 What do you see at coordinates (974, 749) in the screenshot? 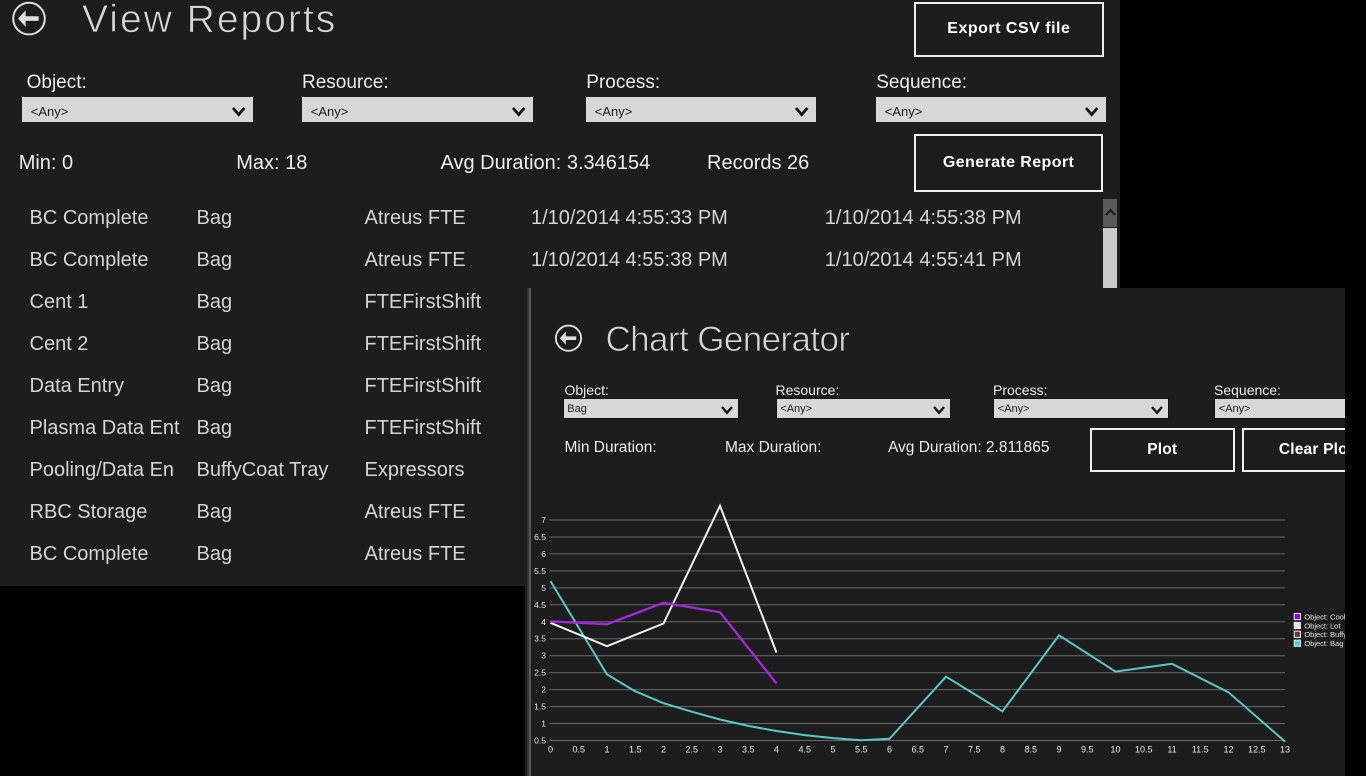
I see `svg-text: 7.5` at bounding box center [974, 749].